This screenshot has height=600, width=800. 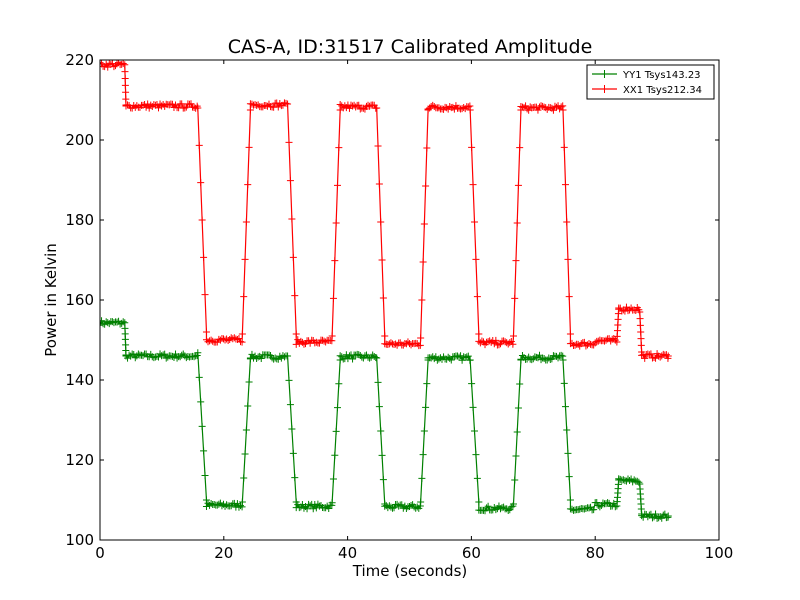 What do you see at coordinates (79, 220) in the screenshot?
I see `y-tick-label: 180` at bounding box center [79, 220].